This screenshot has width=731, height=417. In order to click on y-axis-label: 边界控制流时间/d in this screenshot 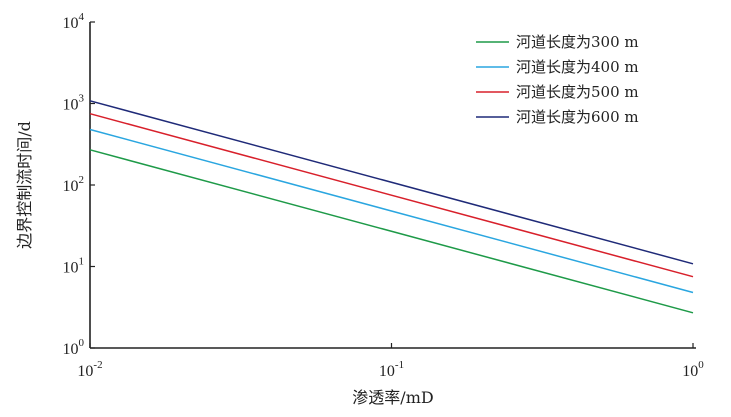, I will do `click(24, 185)`.